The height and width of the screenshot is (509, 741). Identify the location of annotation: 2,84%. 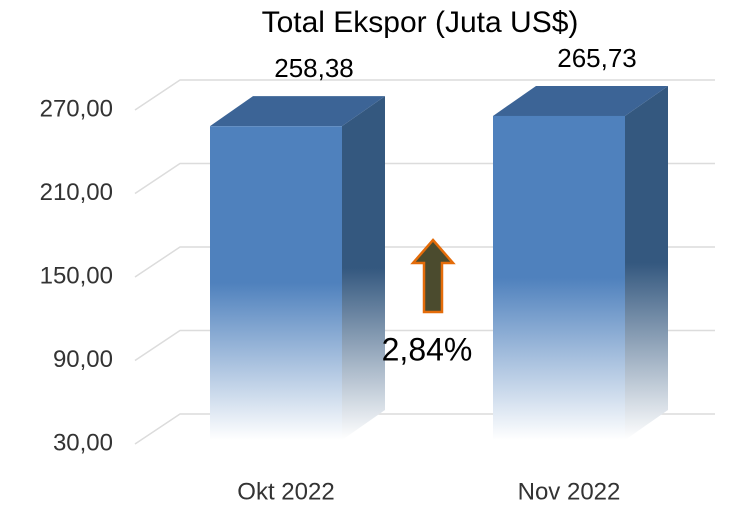
(427, 349).